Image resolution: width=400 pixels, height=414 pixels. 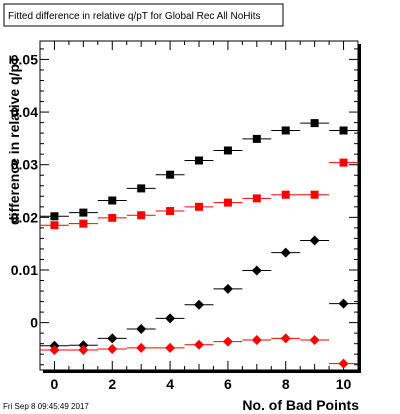 What do you see at coordinates (24, 217) in the screenshot?
I see `y-tick-label: 0.02` at bounding box center [24, 217].